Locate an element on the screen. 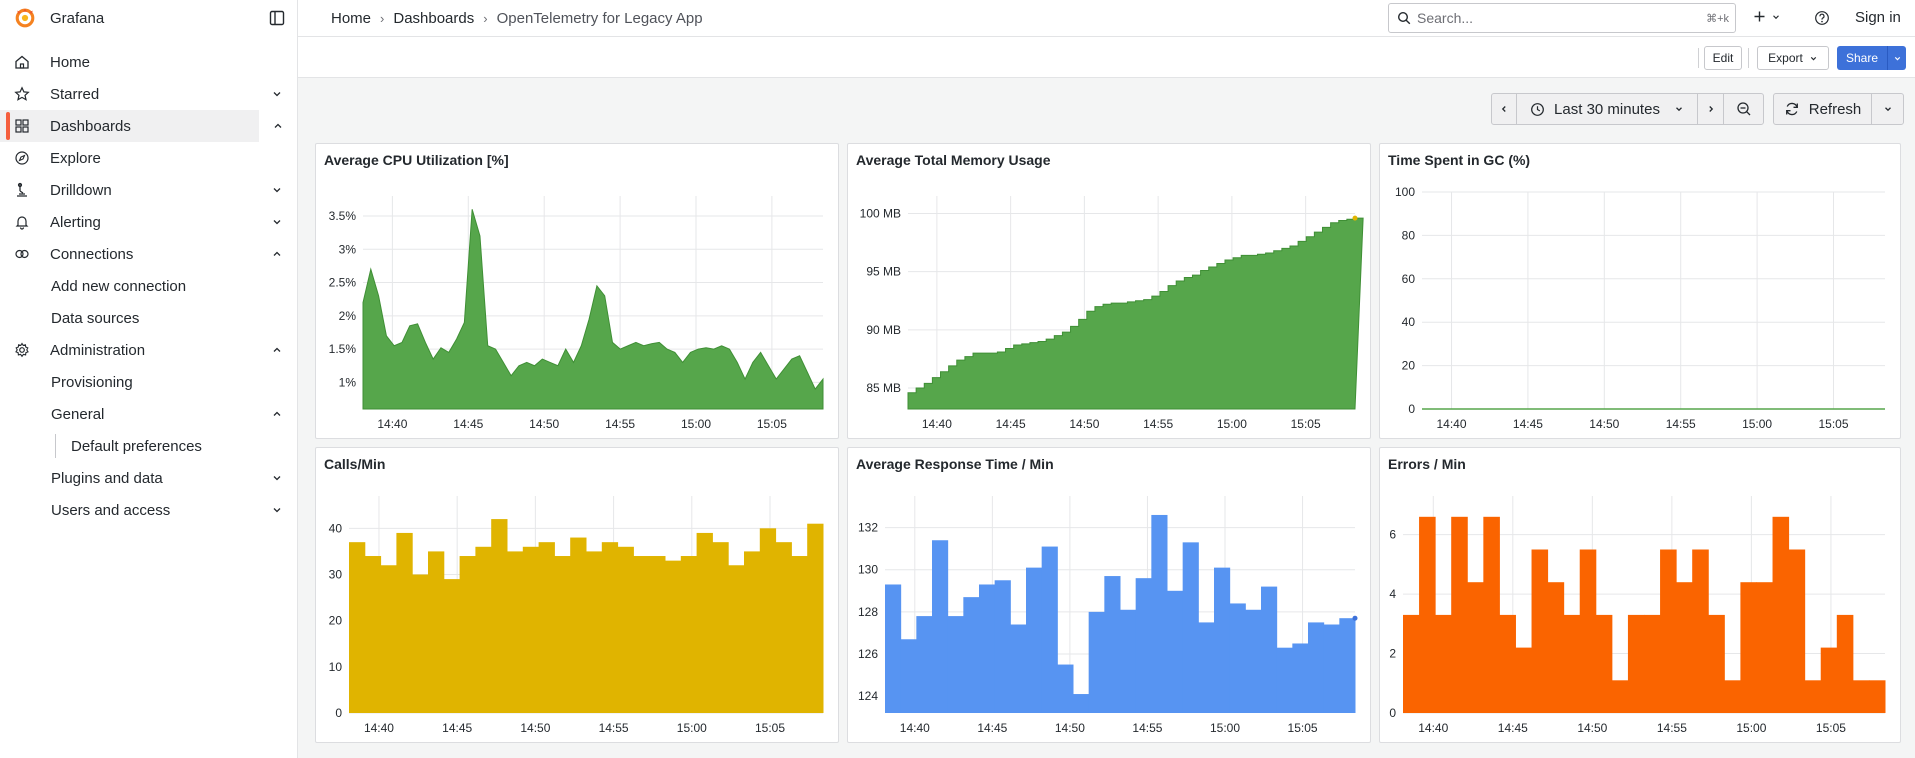  sidebar-item-general: General is located at coordinates (148, 414).